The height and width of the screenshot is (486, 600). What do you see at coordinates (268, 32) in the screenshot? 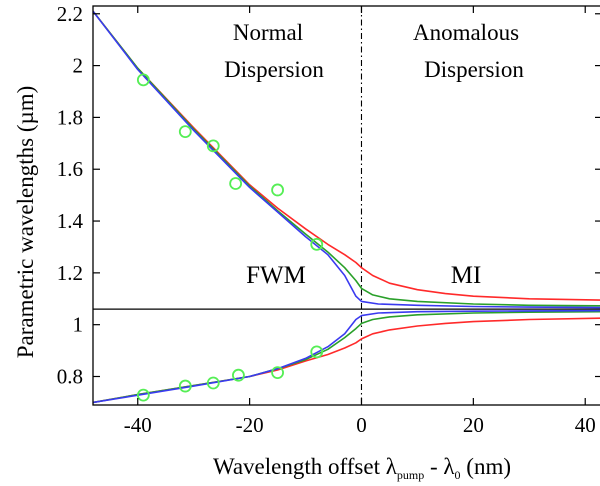
I see `normal-region-label-line1: Normal` at bounding box center [268, 32].